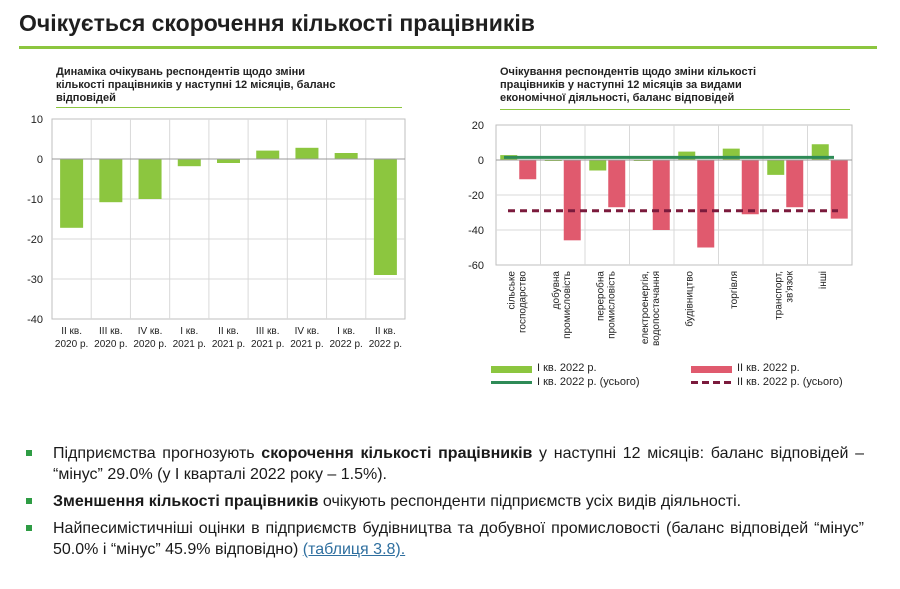 The image size is (900, 589). What do you see at coordinates (448, 47) in the screenshot?
I see `title-underline` at bounding box center [448, 47].